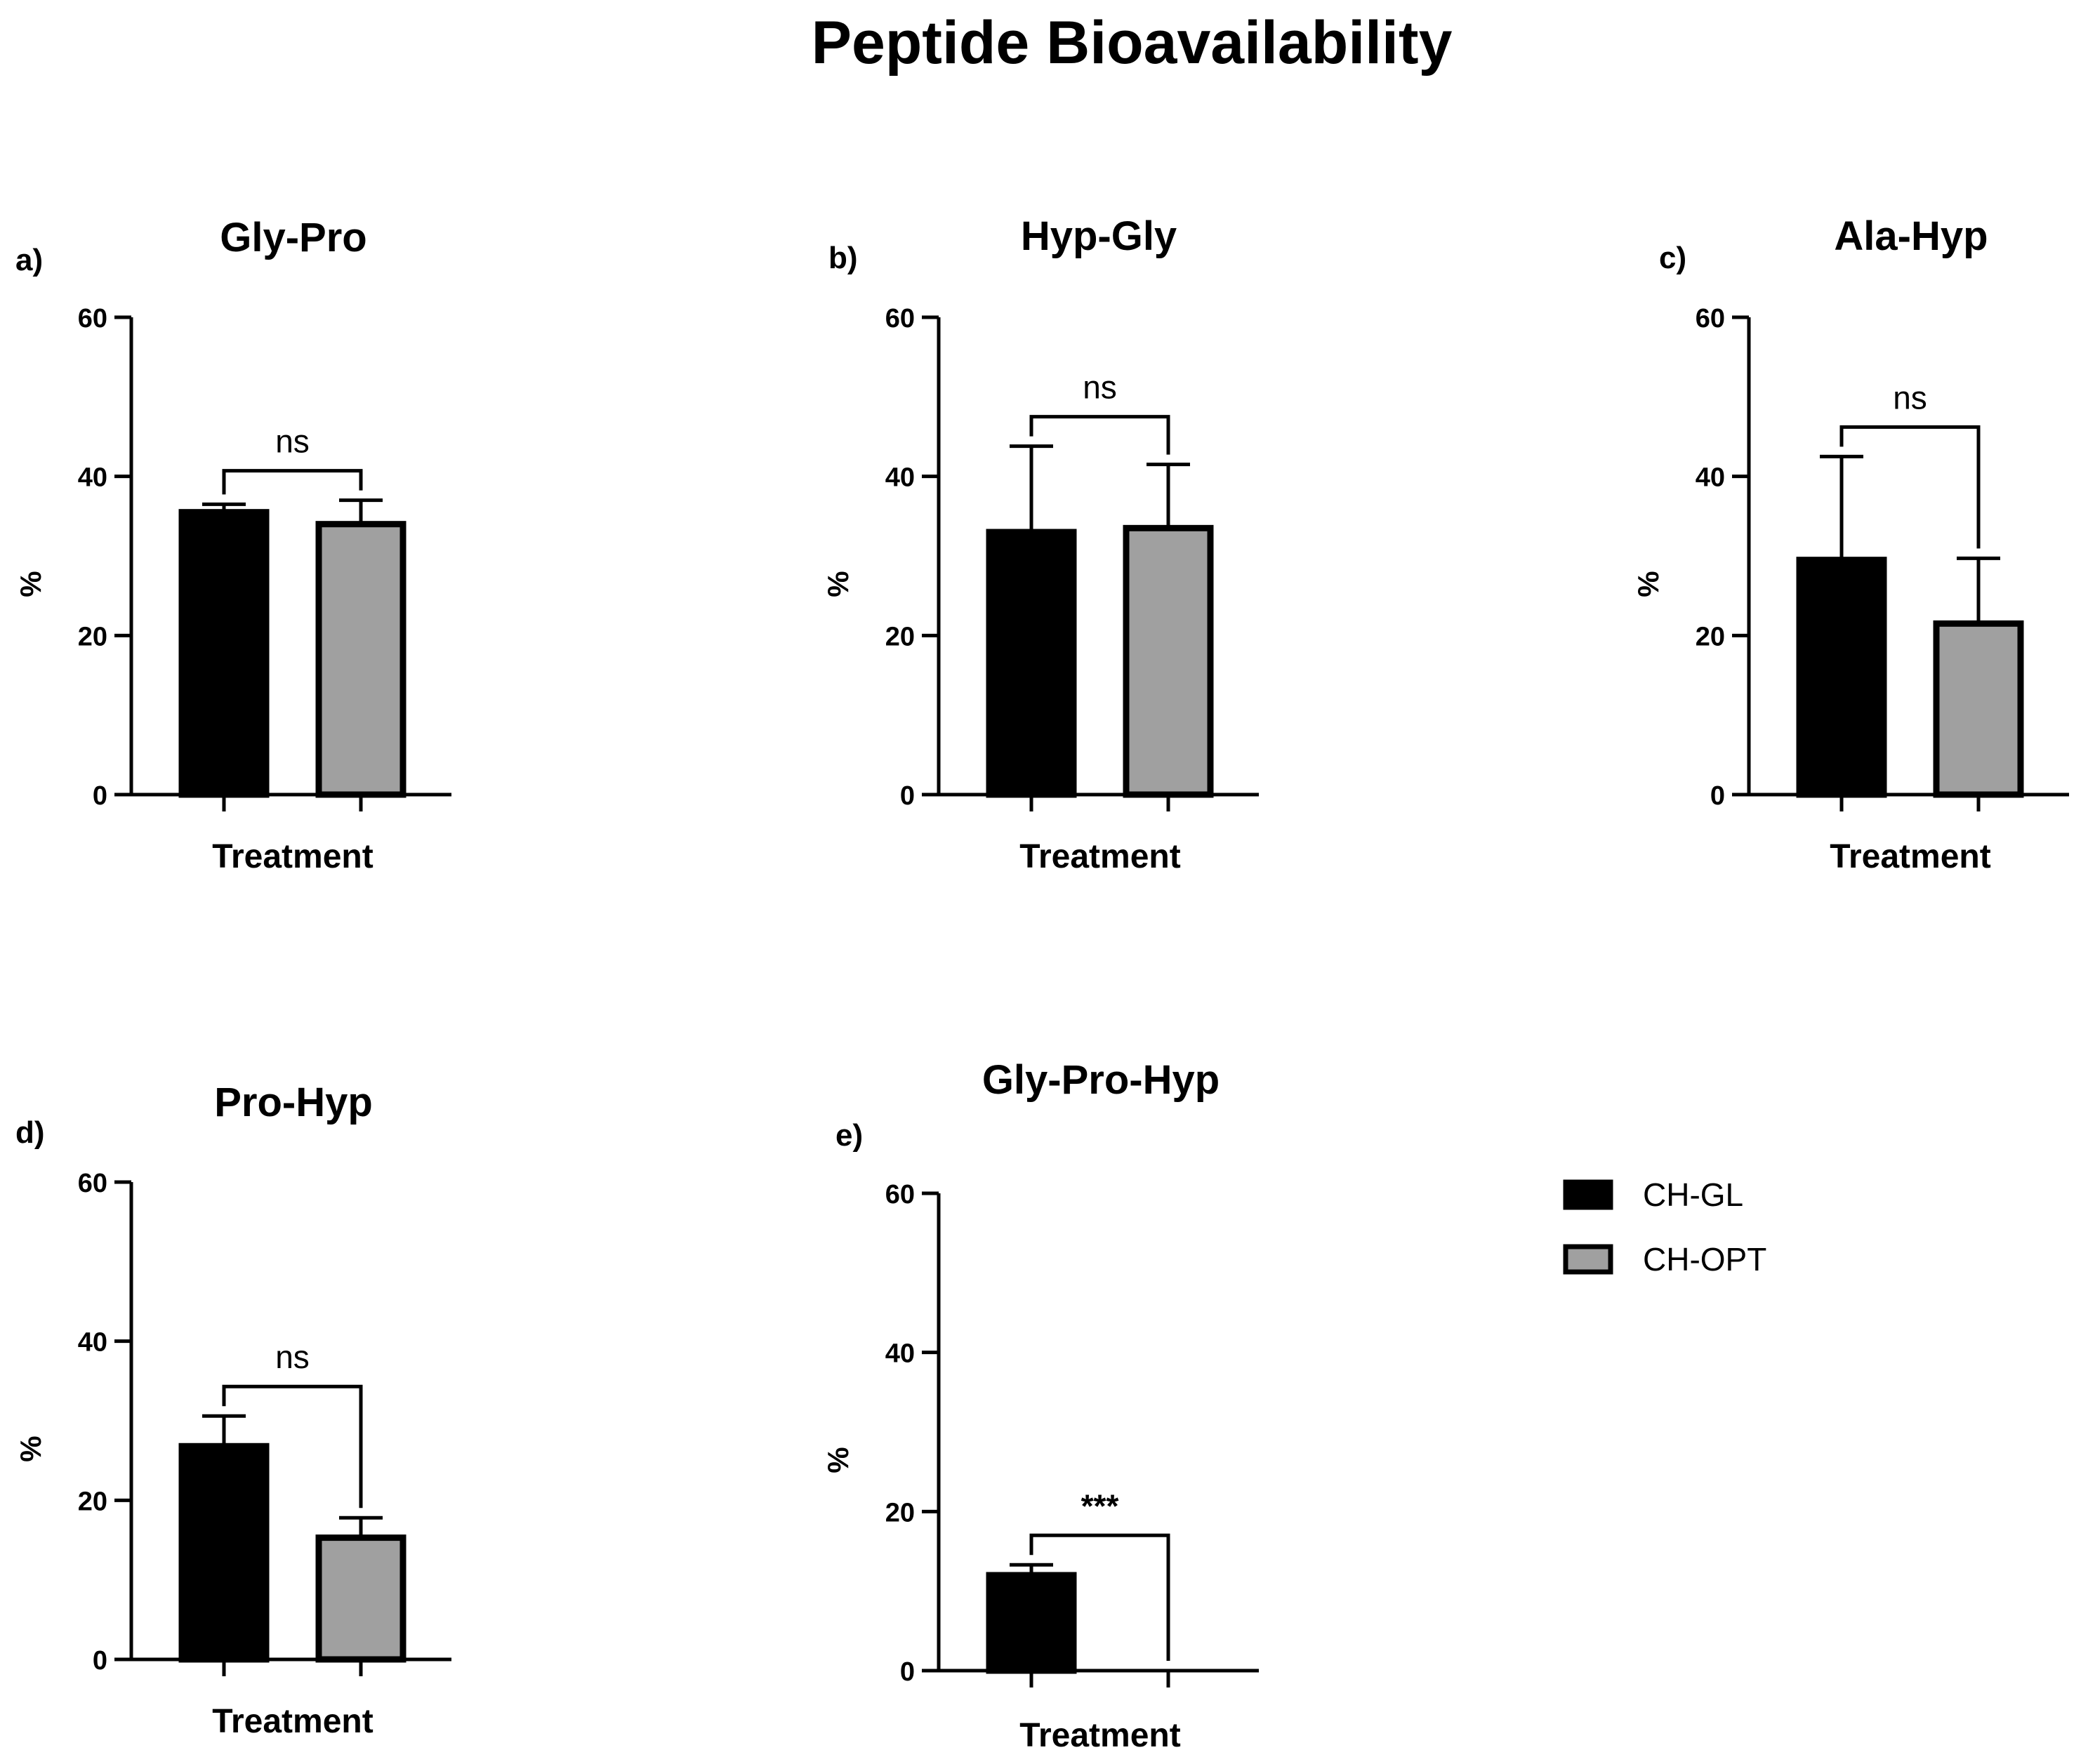 Image resolution: width=2088 pixels, height=1764 pixels. I want to click on chart-title: Pro-Hyp, so click(293, 1102).